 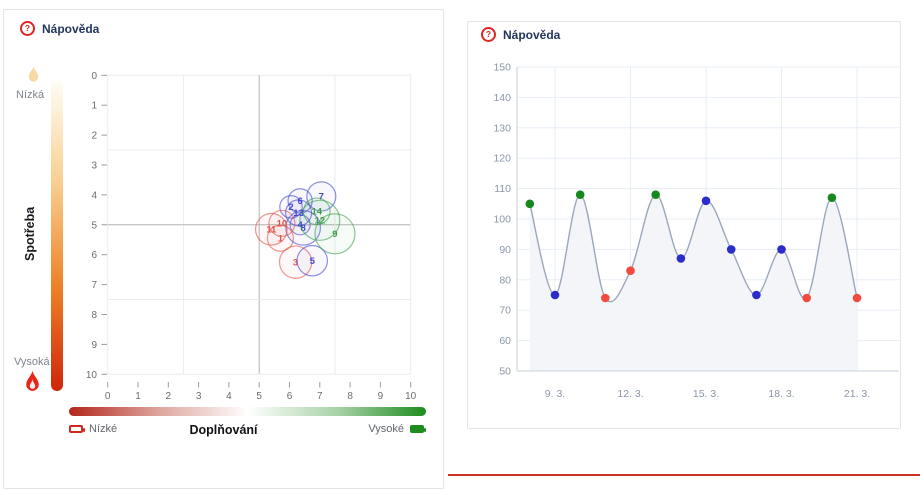 I want to click on bubble-label: 6, so click(x=299, y=201).